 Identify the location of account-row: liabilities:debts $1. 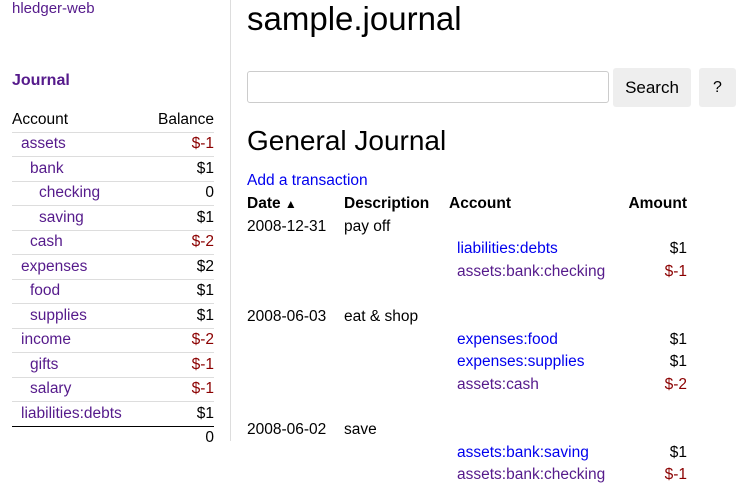
(113, 413).